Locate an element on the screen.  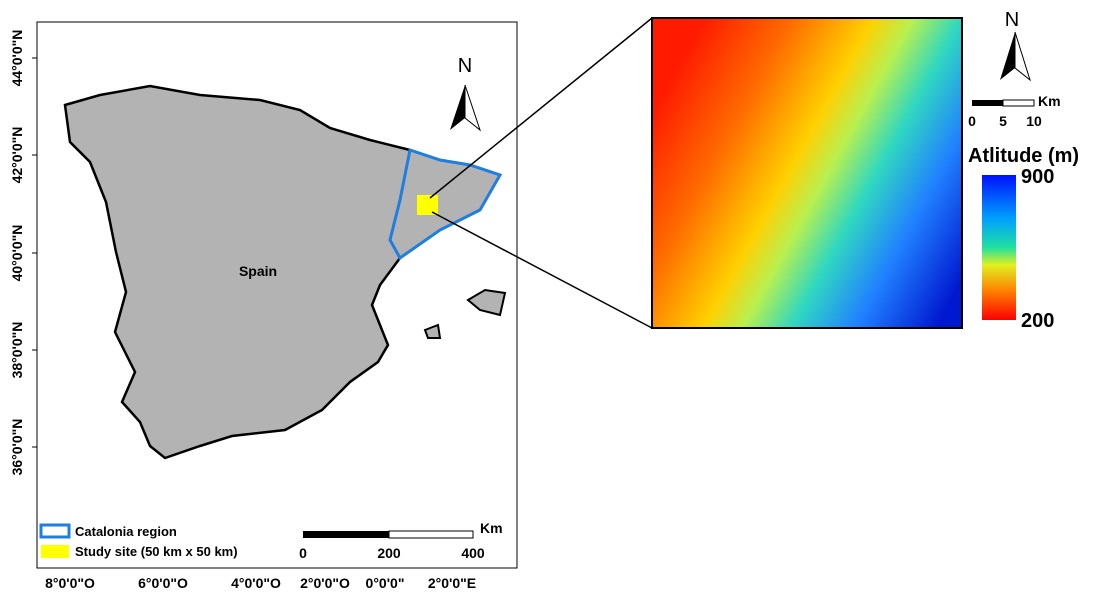
colorbar-min: 200 is located at coordinates (1037, 321).